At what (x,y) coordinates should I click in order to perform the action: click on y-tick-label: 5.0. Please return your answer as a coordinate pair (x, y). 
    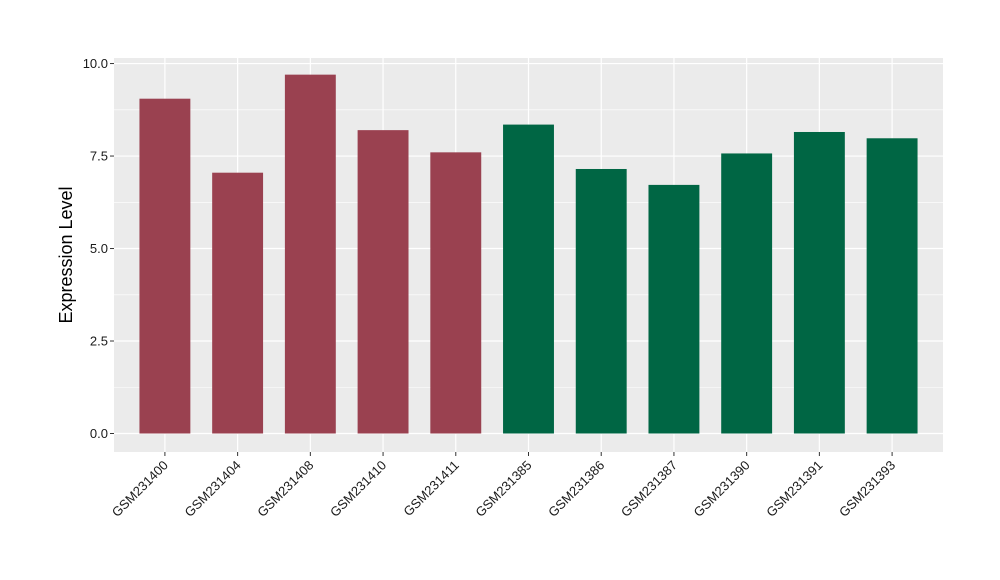
    Looking at the image, I should click on (99, 248).